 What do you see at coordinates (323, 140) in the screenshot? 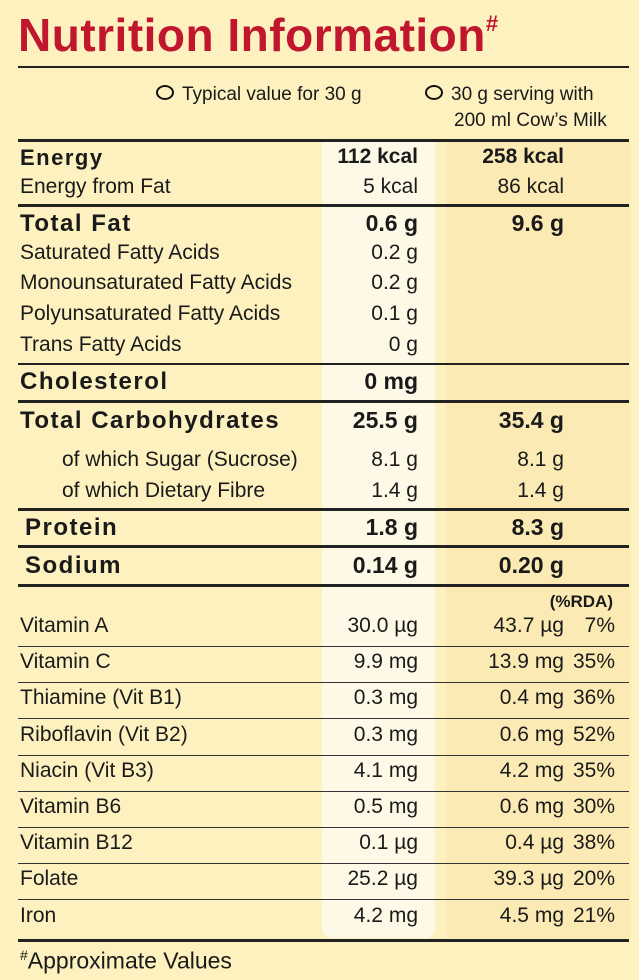
I see `table-top-rule` at bounding box center [323, 140].